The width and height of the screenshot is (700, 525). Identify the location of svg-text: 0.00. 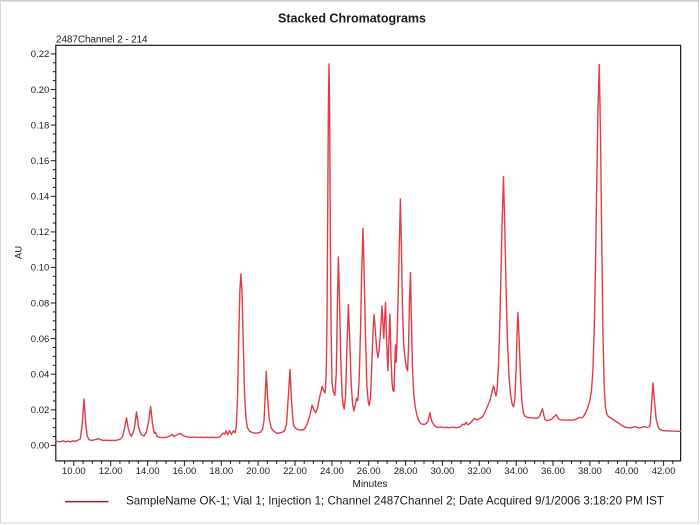
(40, 446).